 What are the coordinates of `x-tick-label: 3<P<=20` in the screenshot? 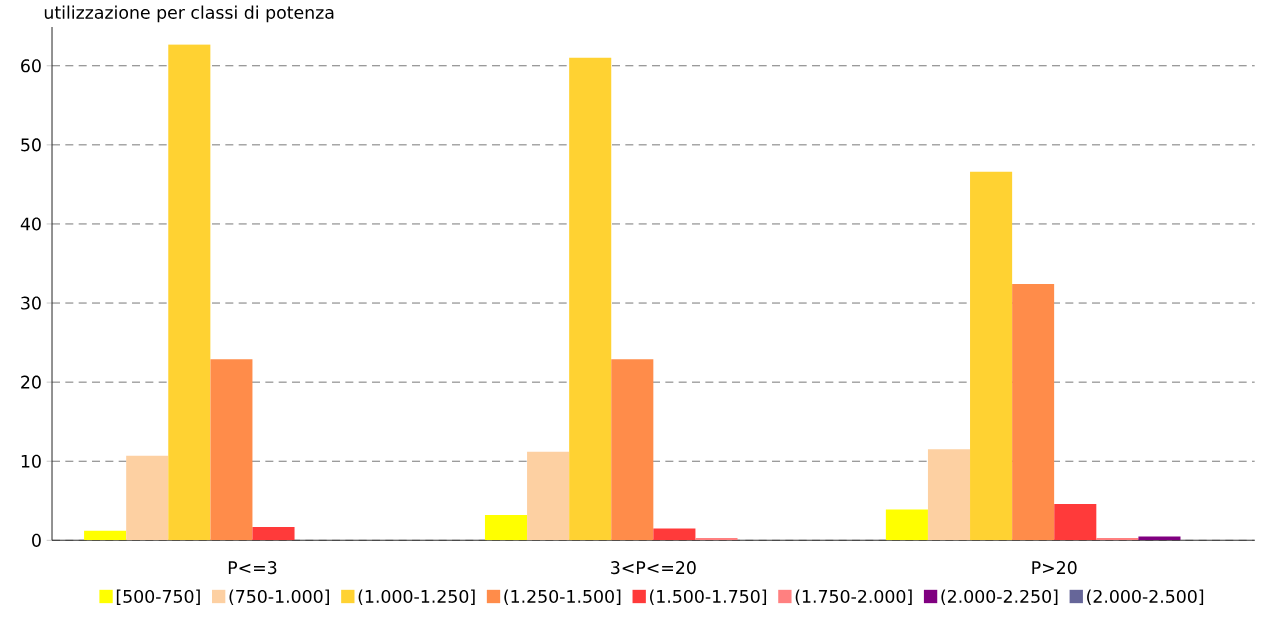 It's located at (653, 568).